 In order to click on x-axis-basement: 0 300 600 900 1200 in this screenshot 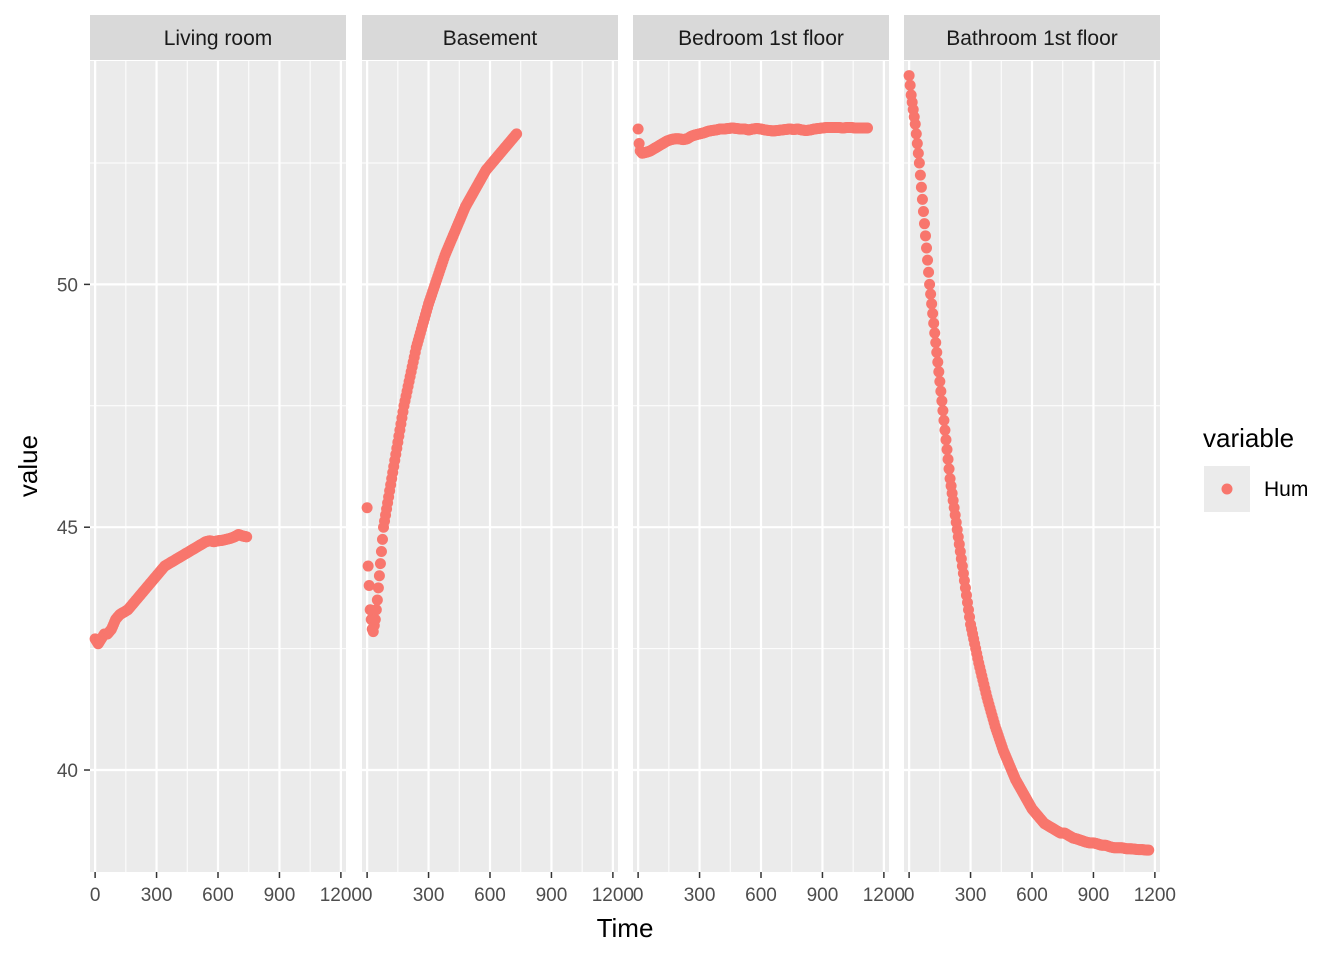, I will do `click(498, 889)`.